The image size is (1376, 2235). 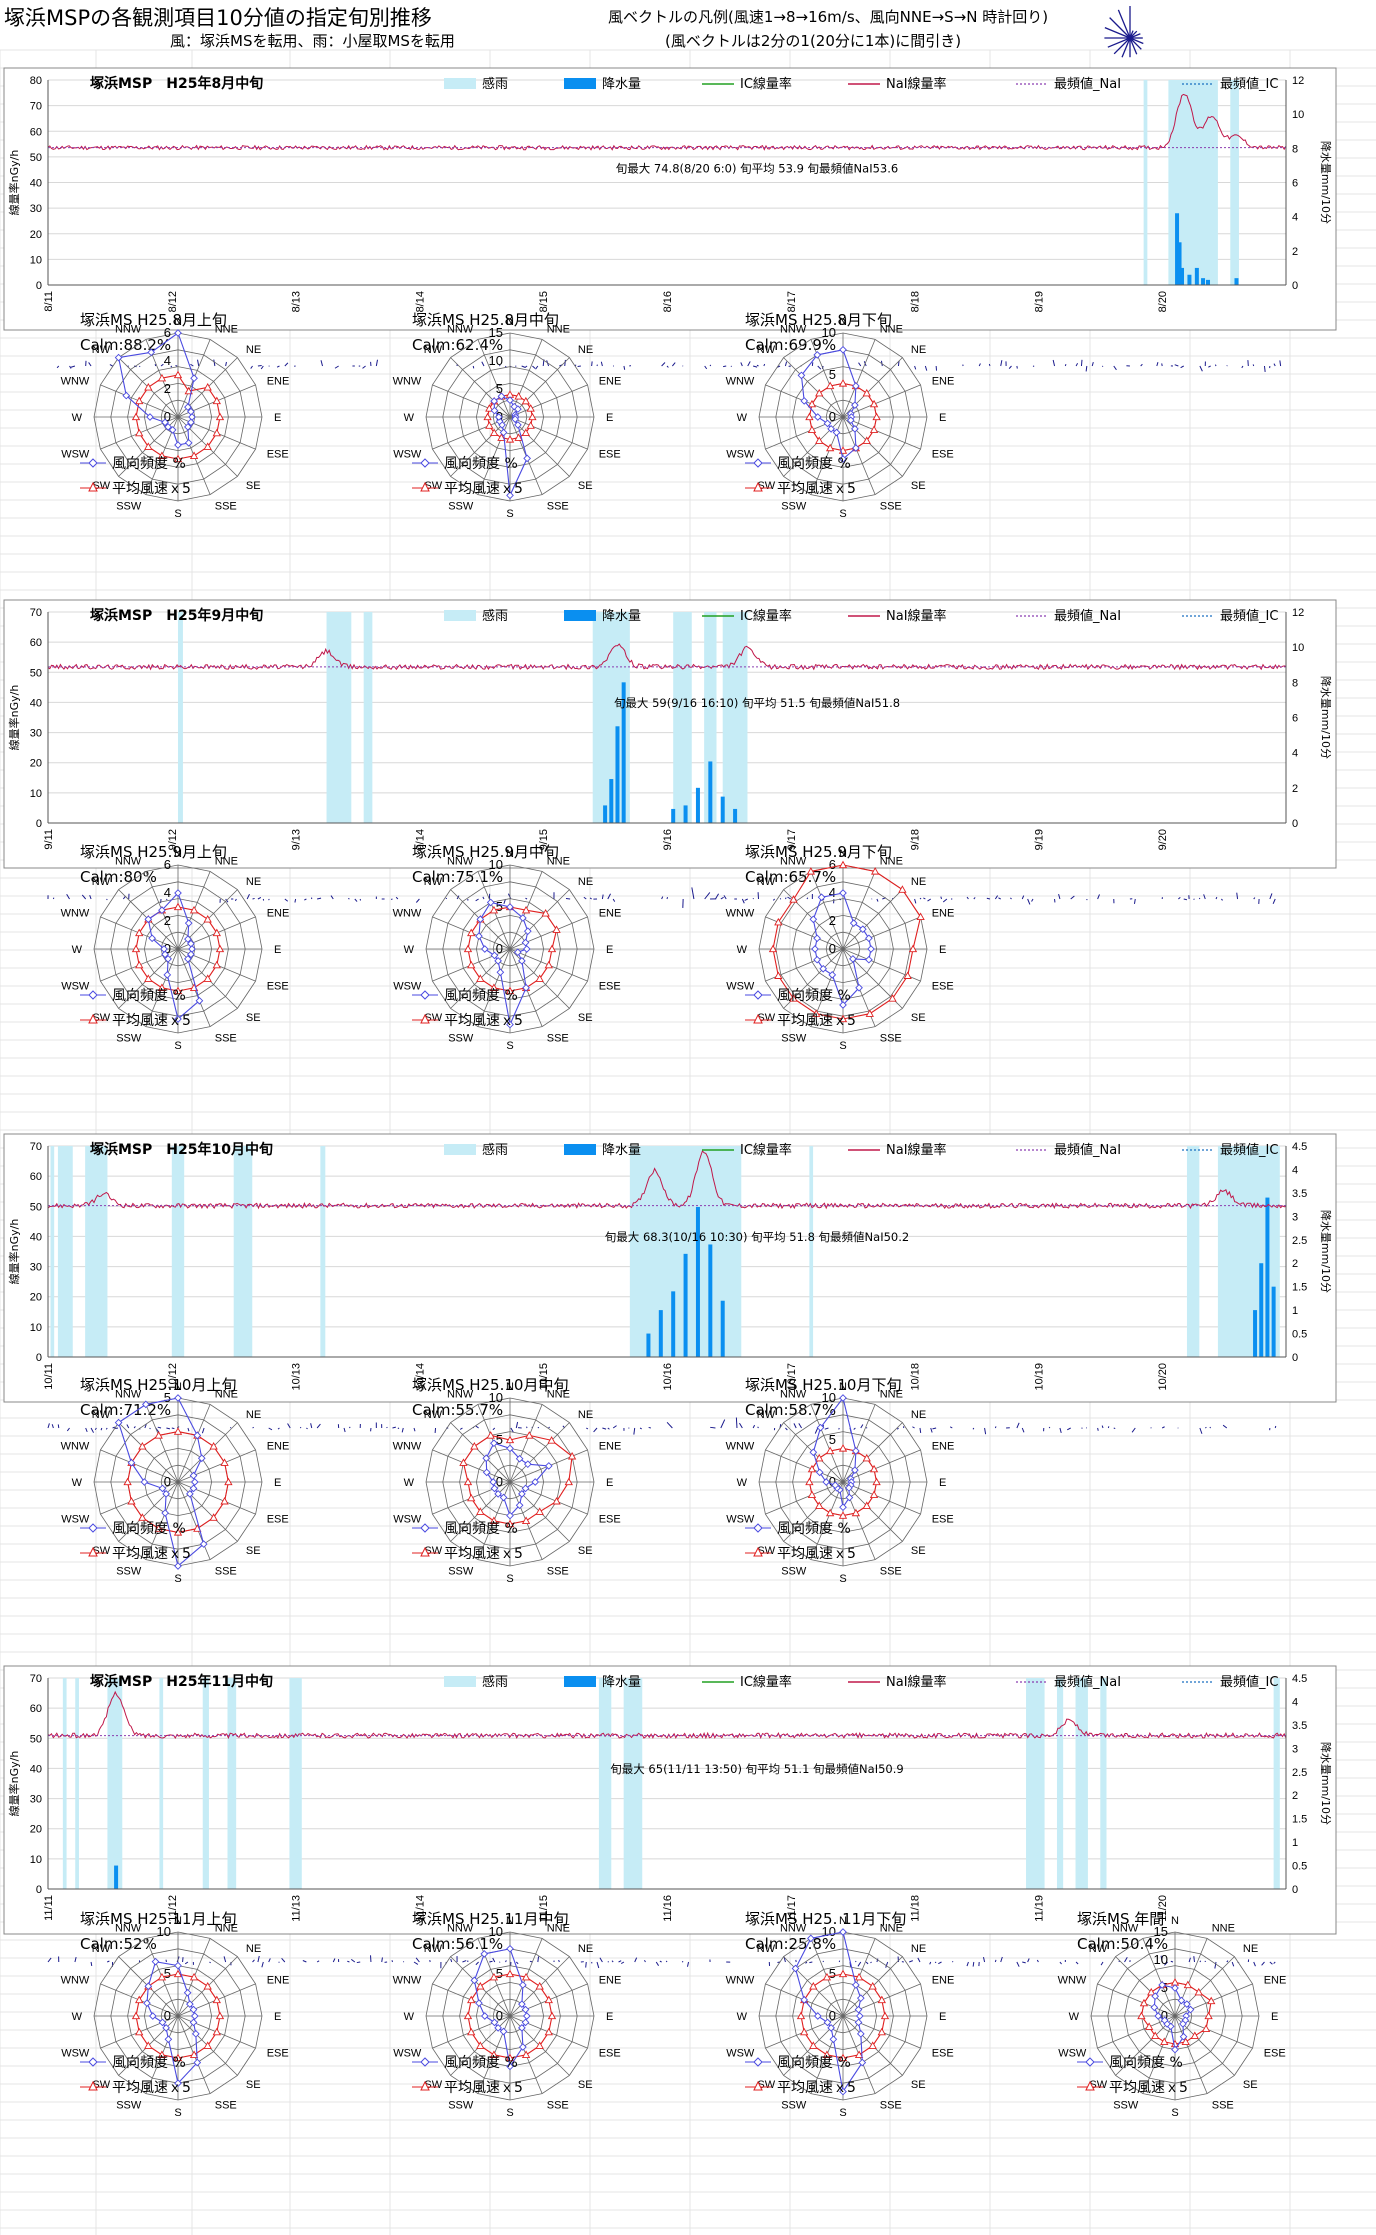 I want to click on rose-direction-label: NNW, so click(x=460, y=861).